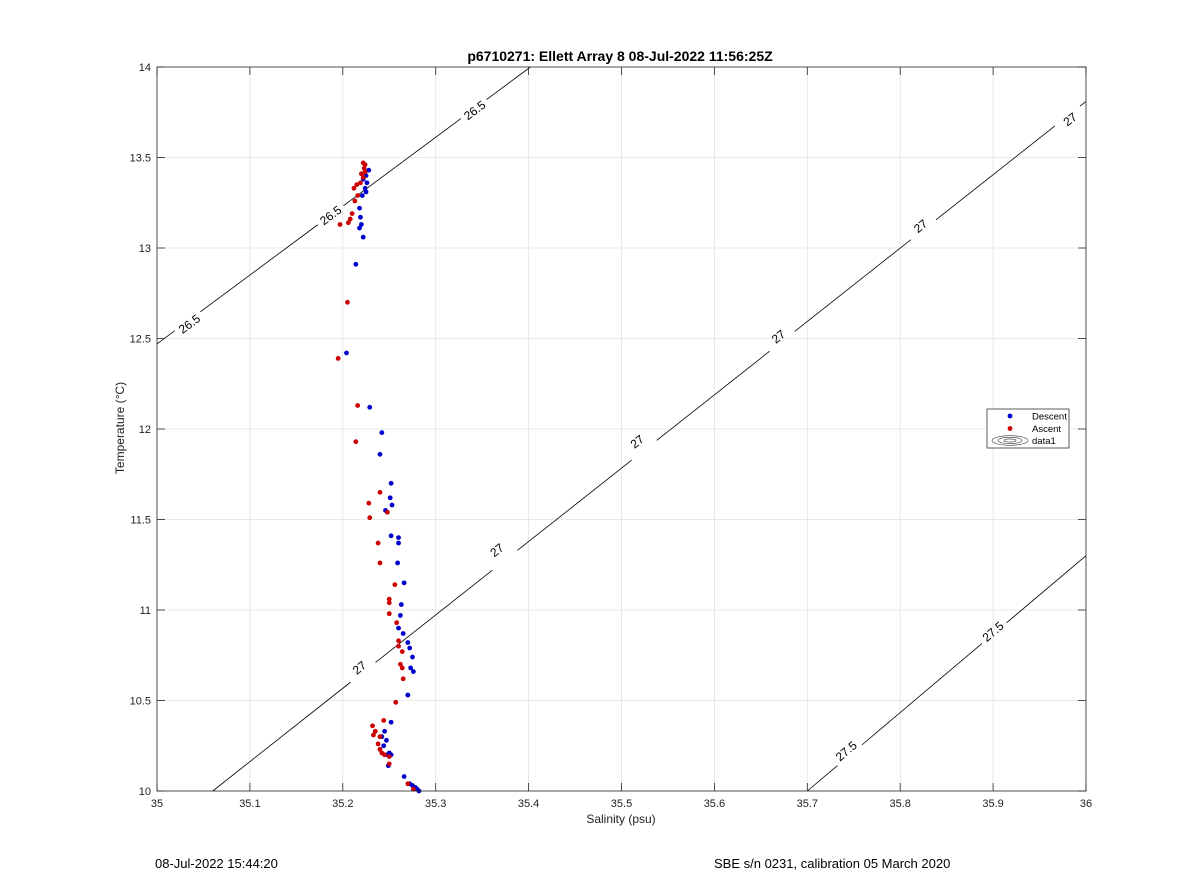 Image resolution: width=1200 pixels, height=889 pixels. I want to click on x-tick-label: 35.1, so click(249, 804).